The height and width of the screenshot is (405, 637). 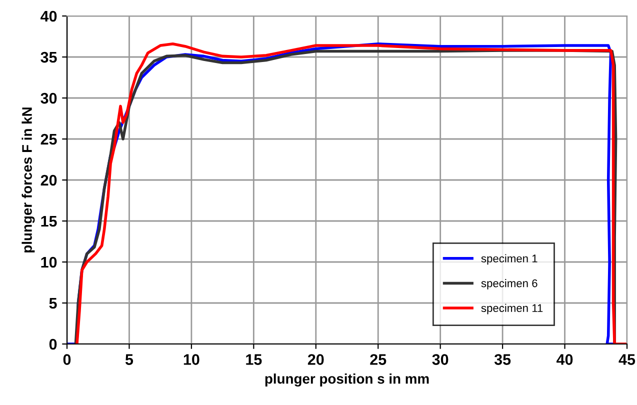 What do you see at coordinates (512, 309) in the screenshot?
I see `legend-label: specimen 11` at bounding box center [512, 309].